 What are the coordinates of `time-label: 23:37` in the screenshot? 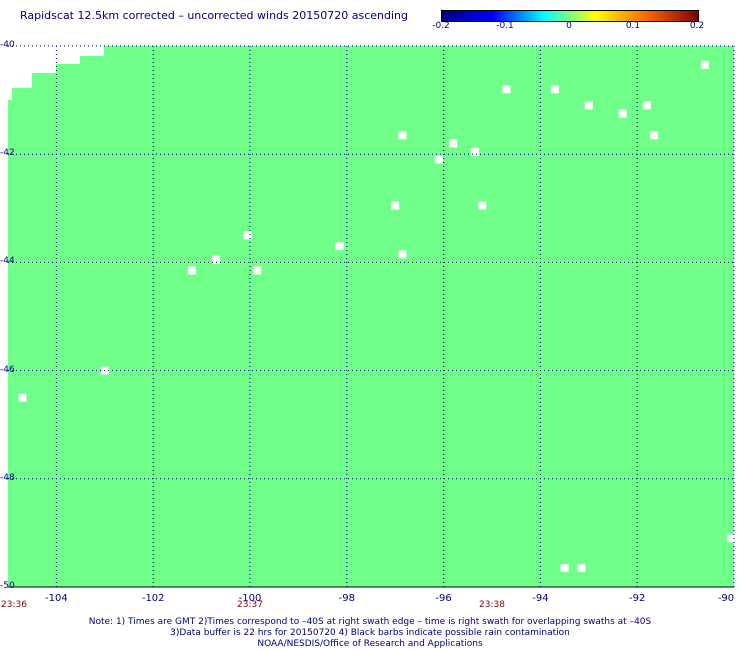 It's located at (250, 605).